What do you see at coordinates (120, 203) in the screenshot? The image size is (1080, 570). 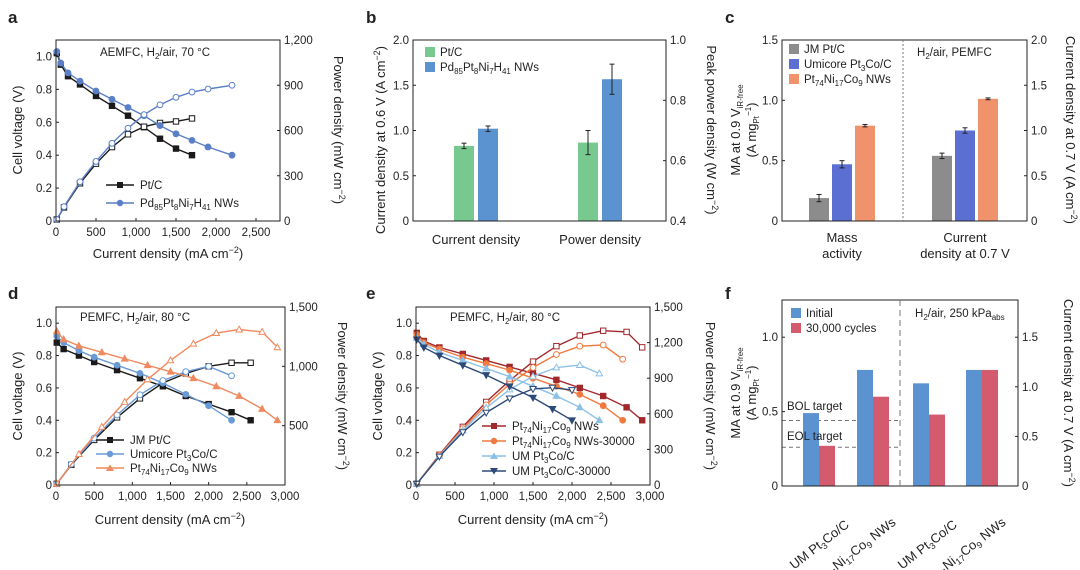 I see `legend-marker-pd-nws` at bounding box center [120, 203].